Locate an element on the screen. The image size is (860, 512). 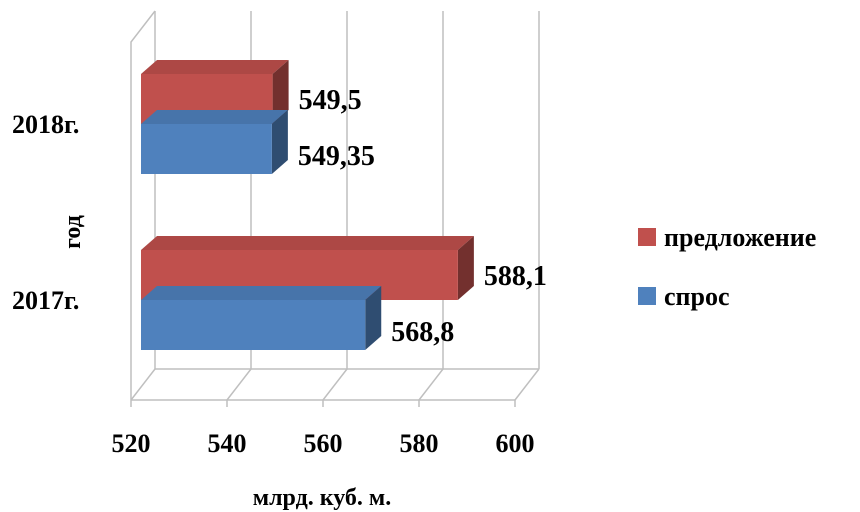
data-label-спрос-1: 549,35 is located at coordinates (336, 156).